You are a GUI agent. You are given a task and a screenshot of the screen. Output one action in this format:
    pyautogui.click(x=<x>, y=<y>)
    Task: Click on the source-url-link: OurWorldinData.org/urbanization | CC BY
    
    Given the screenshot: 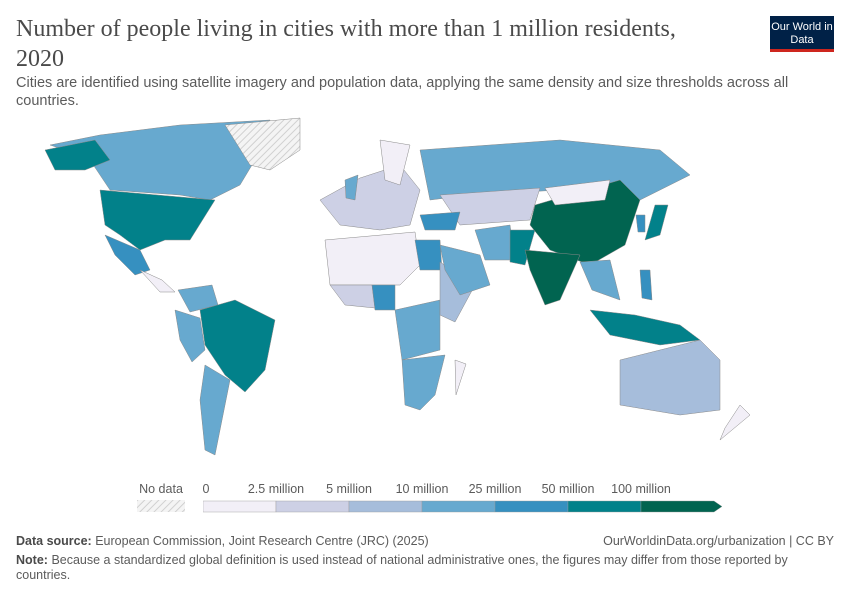 What is the action you would take?
    pyautogui.click(x=718, y=541)
    